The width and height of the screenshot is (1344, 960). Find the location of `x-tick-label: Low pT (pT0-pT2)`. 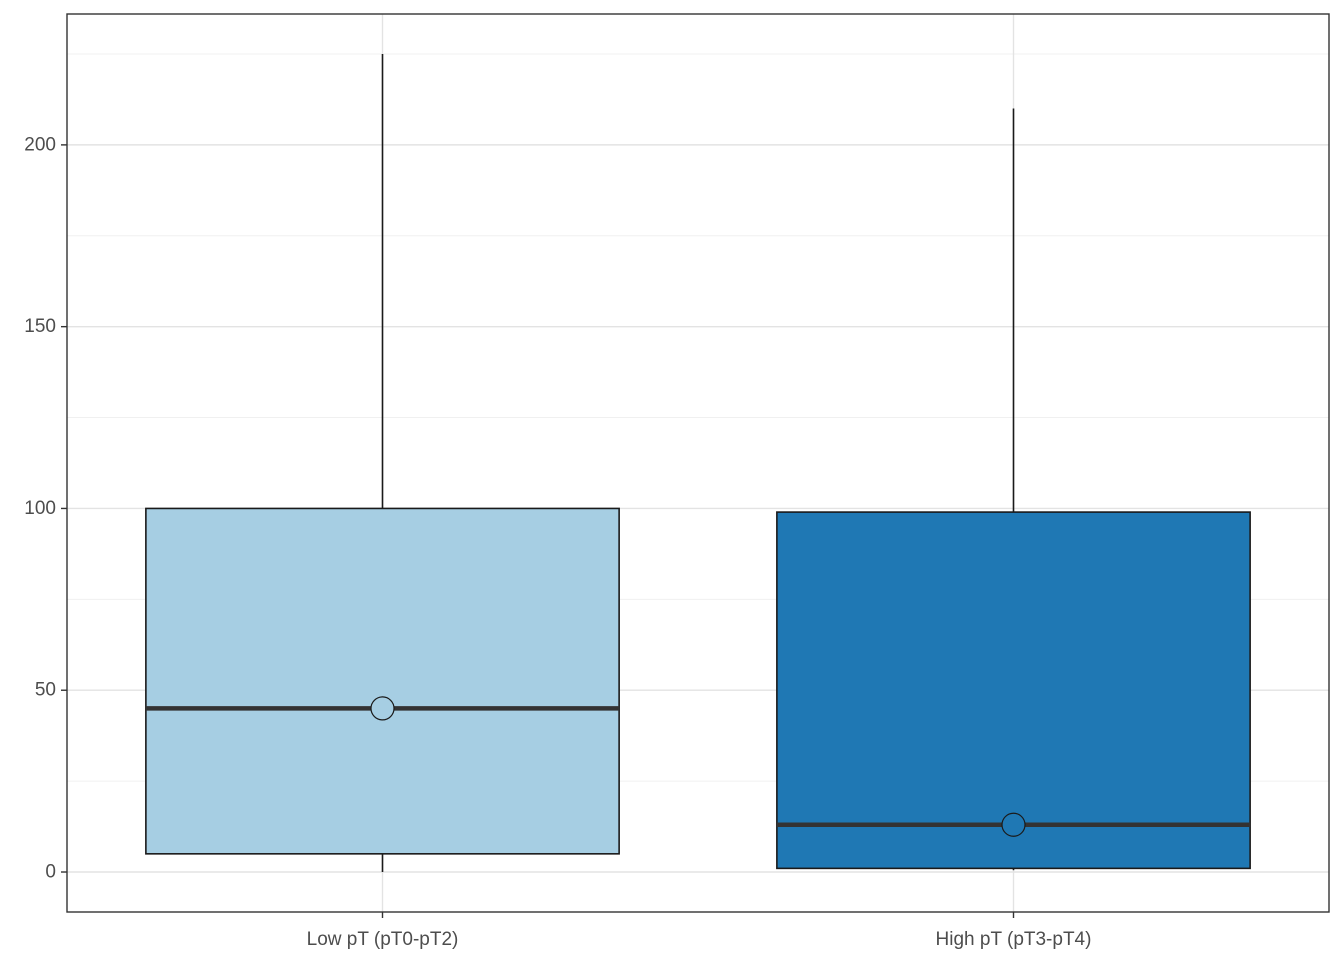

x-tick-label: Low pT (pT0-pT2) is located at coordinates (383, 939).